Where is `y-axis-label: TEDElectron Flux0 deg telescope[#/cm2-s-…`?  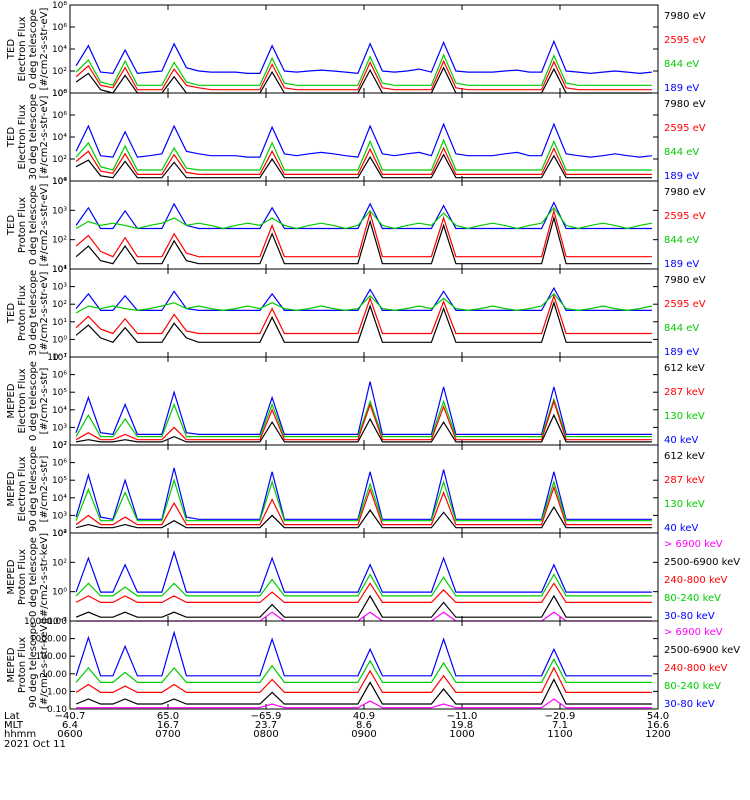 y-axis-label: TEDElectron Flux0 deg telescope[#/cm2-s-… is located at coordinates (28, 49).